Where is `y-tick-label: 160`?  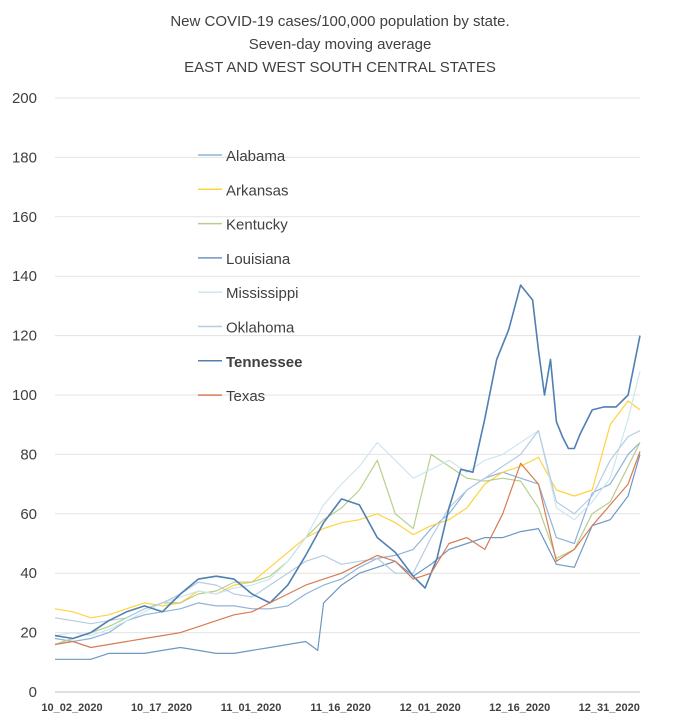 y-tick-label: 160 is located at coordinates (24, 217).